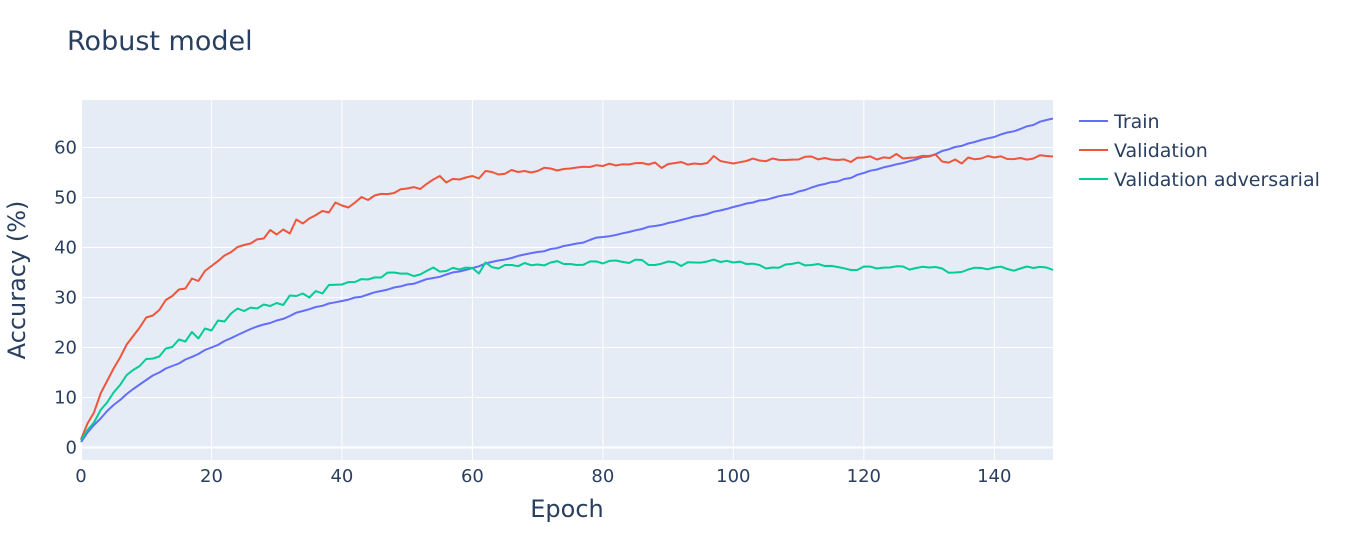 This screenshot has height=541, width=1346. Describe the element at coordinates (160, 41) in the screenshot. I see `chart-title: Robust model` at that location.